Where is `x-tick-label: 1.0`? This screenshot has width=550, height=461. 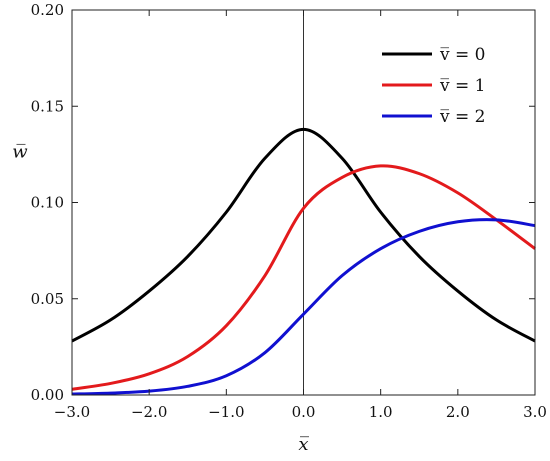
x-tick-label: 1.0 is located at coordinates (381, 412).